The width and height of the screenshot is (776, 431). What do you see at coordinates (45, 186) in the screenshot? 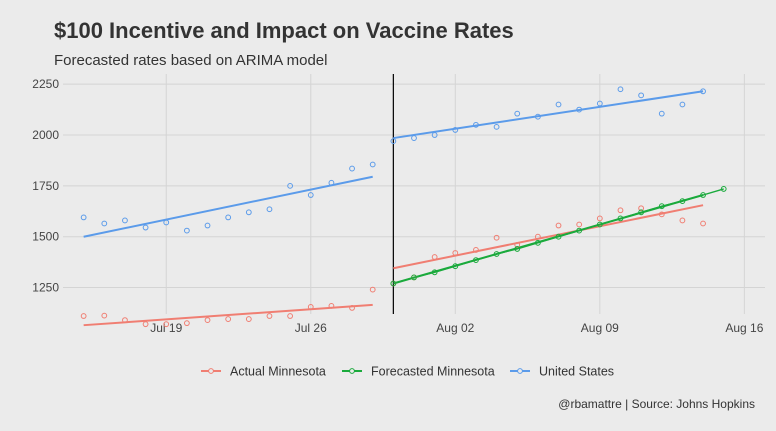
I see `y-tick-label: 1750` at bounding box center [45, 186].